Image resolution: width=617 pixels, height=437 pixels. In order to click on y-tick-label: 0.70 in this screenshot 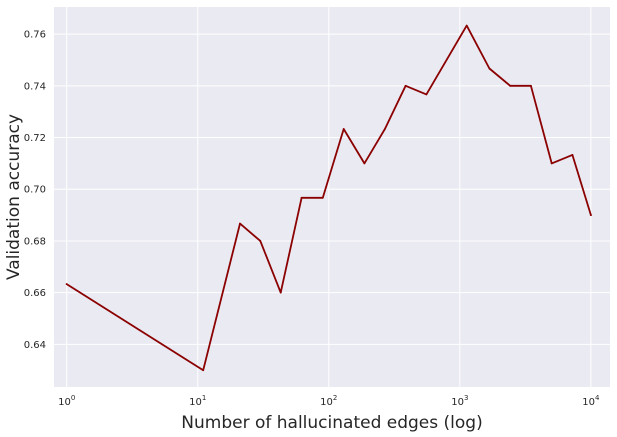, I will do `click(35, 190)`.